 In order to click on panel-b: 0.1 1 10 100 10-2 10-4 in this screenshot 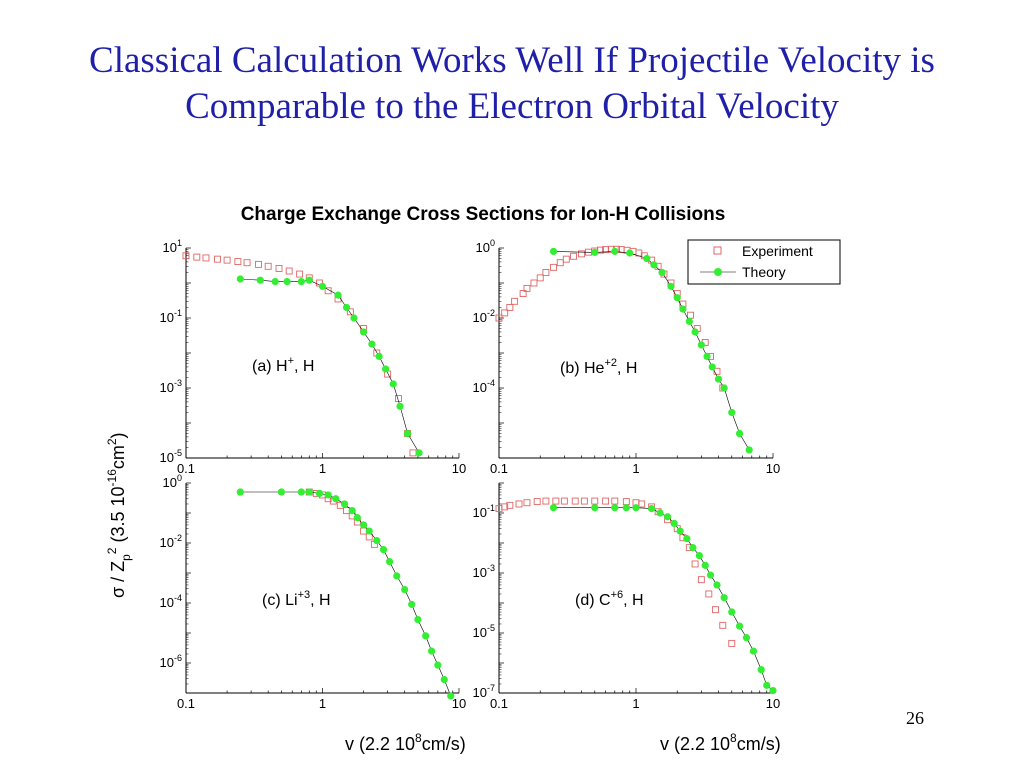, I will do `click(627, 357)`.